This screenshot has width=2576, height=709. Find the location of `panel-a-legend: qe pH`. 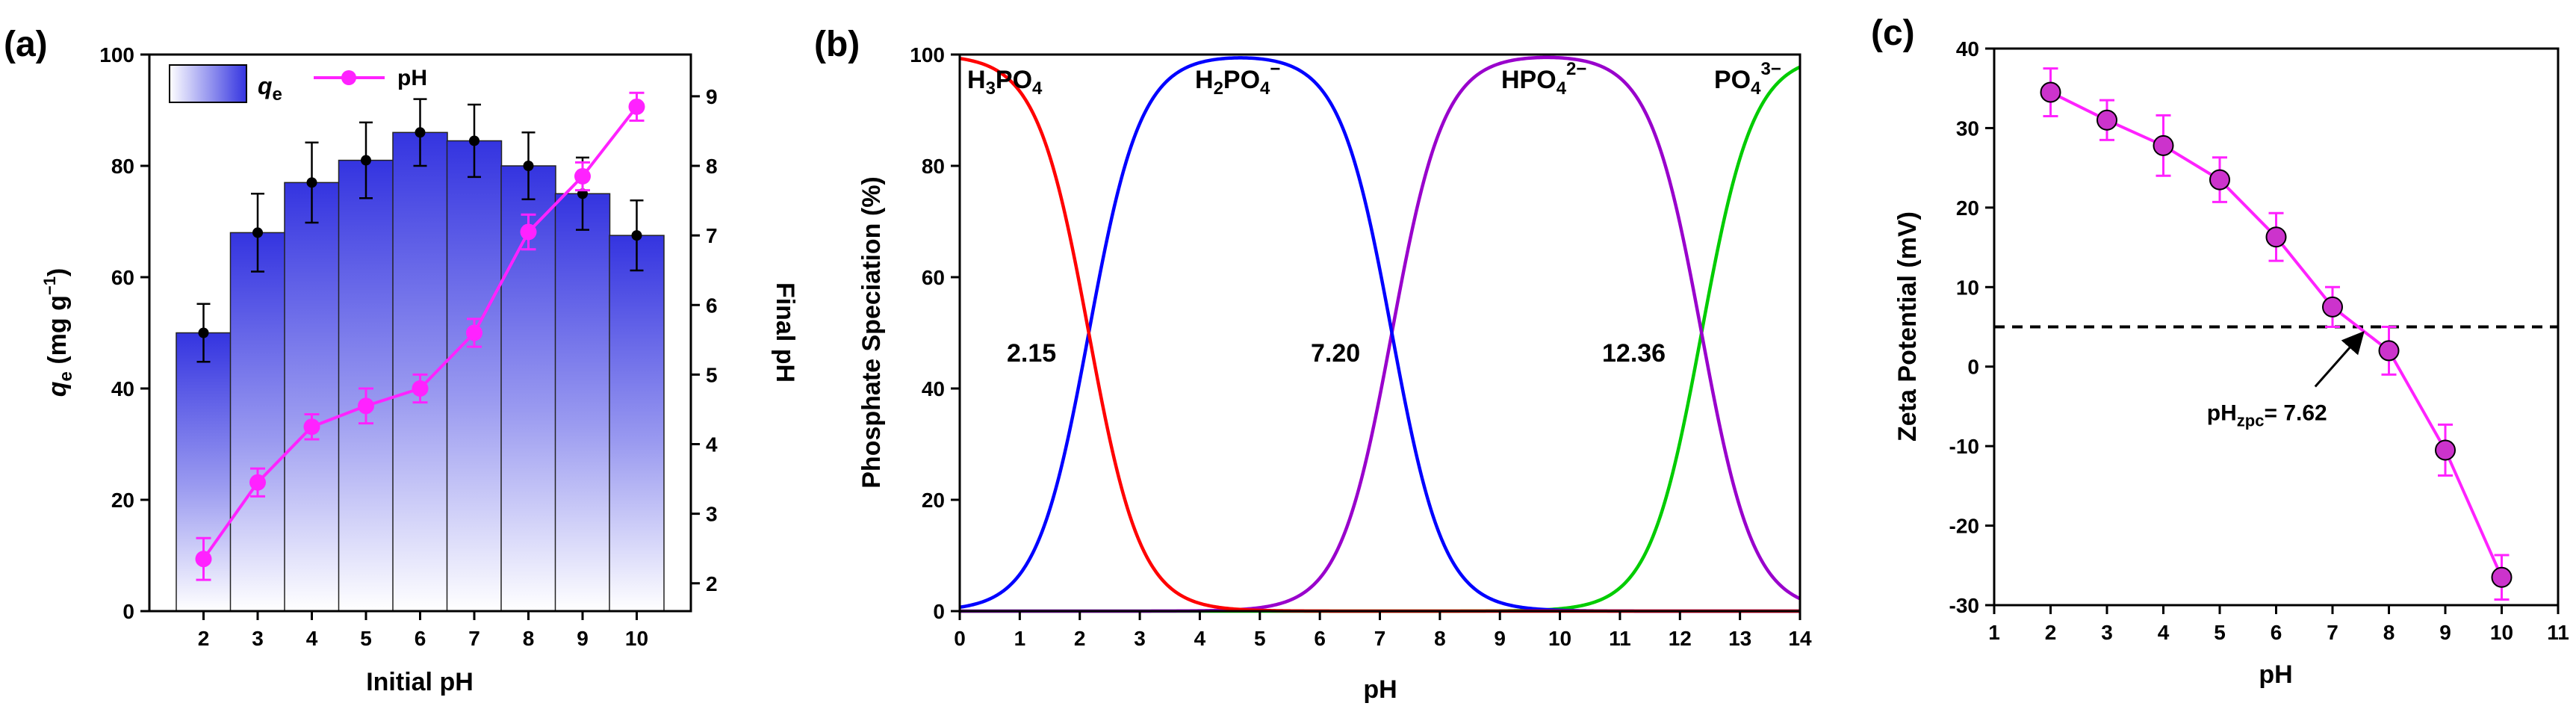

panel-a-legend: qe pH is located at coordinates (298, 84).